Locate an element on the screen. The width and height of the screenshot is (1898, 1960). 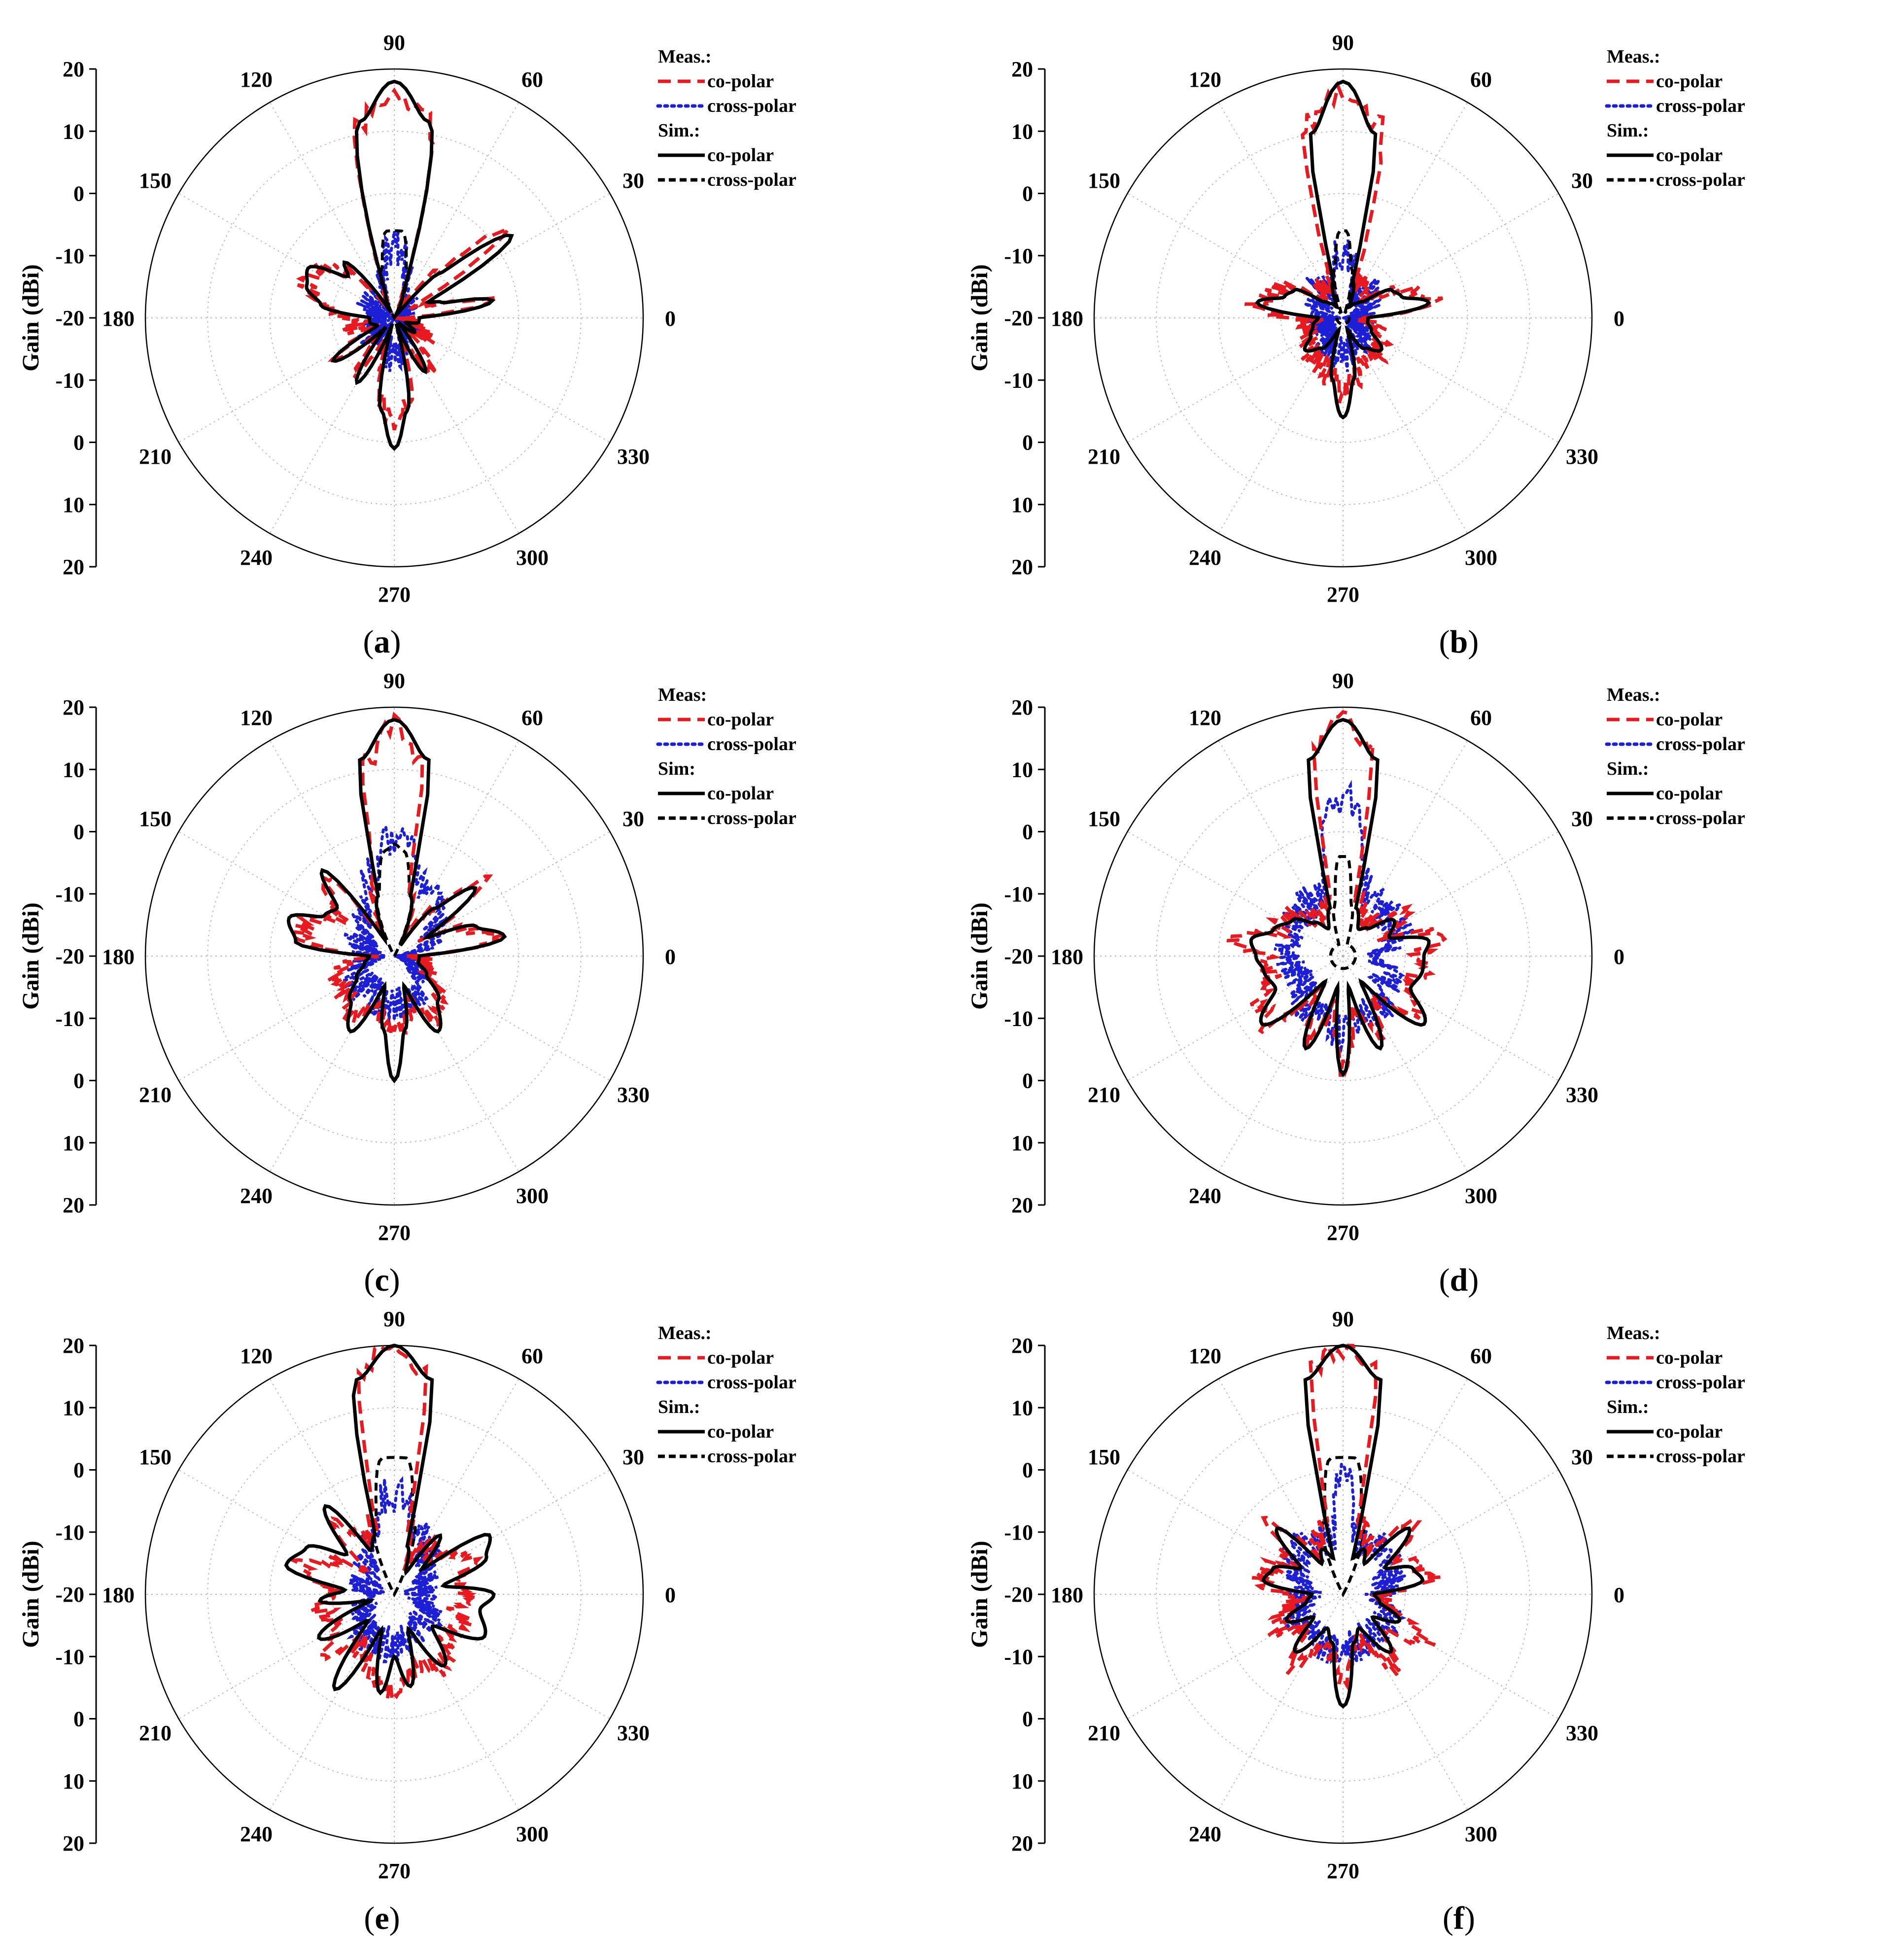
angle-tick-label: 330 is located at coordinates (633, 1095).